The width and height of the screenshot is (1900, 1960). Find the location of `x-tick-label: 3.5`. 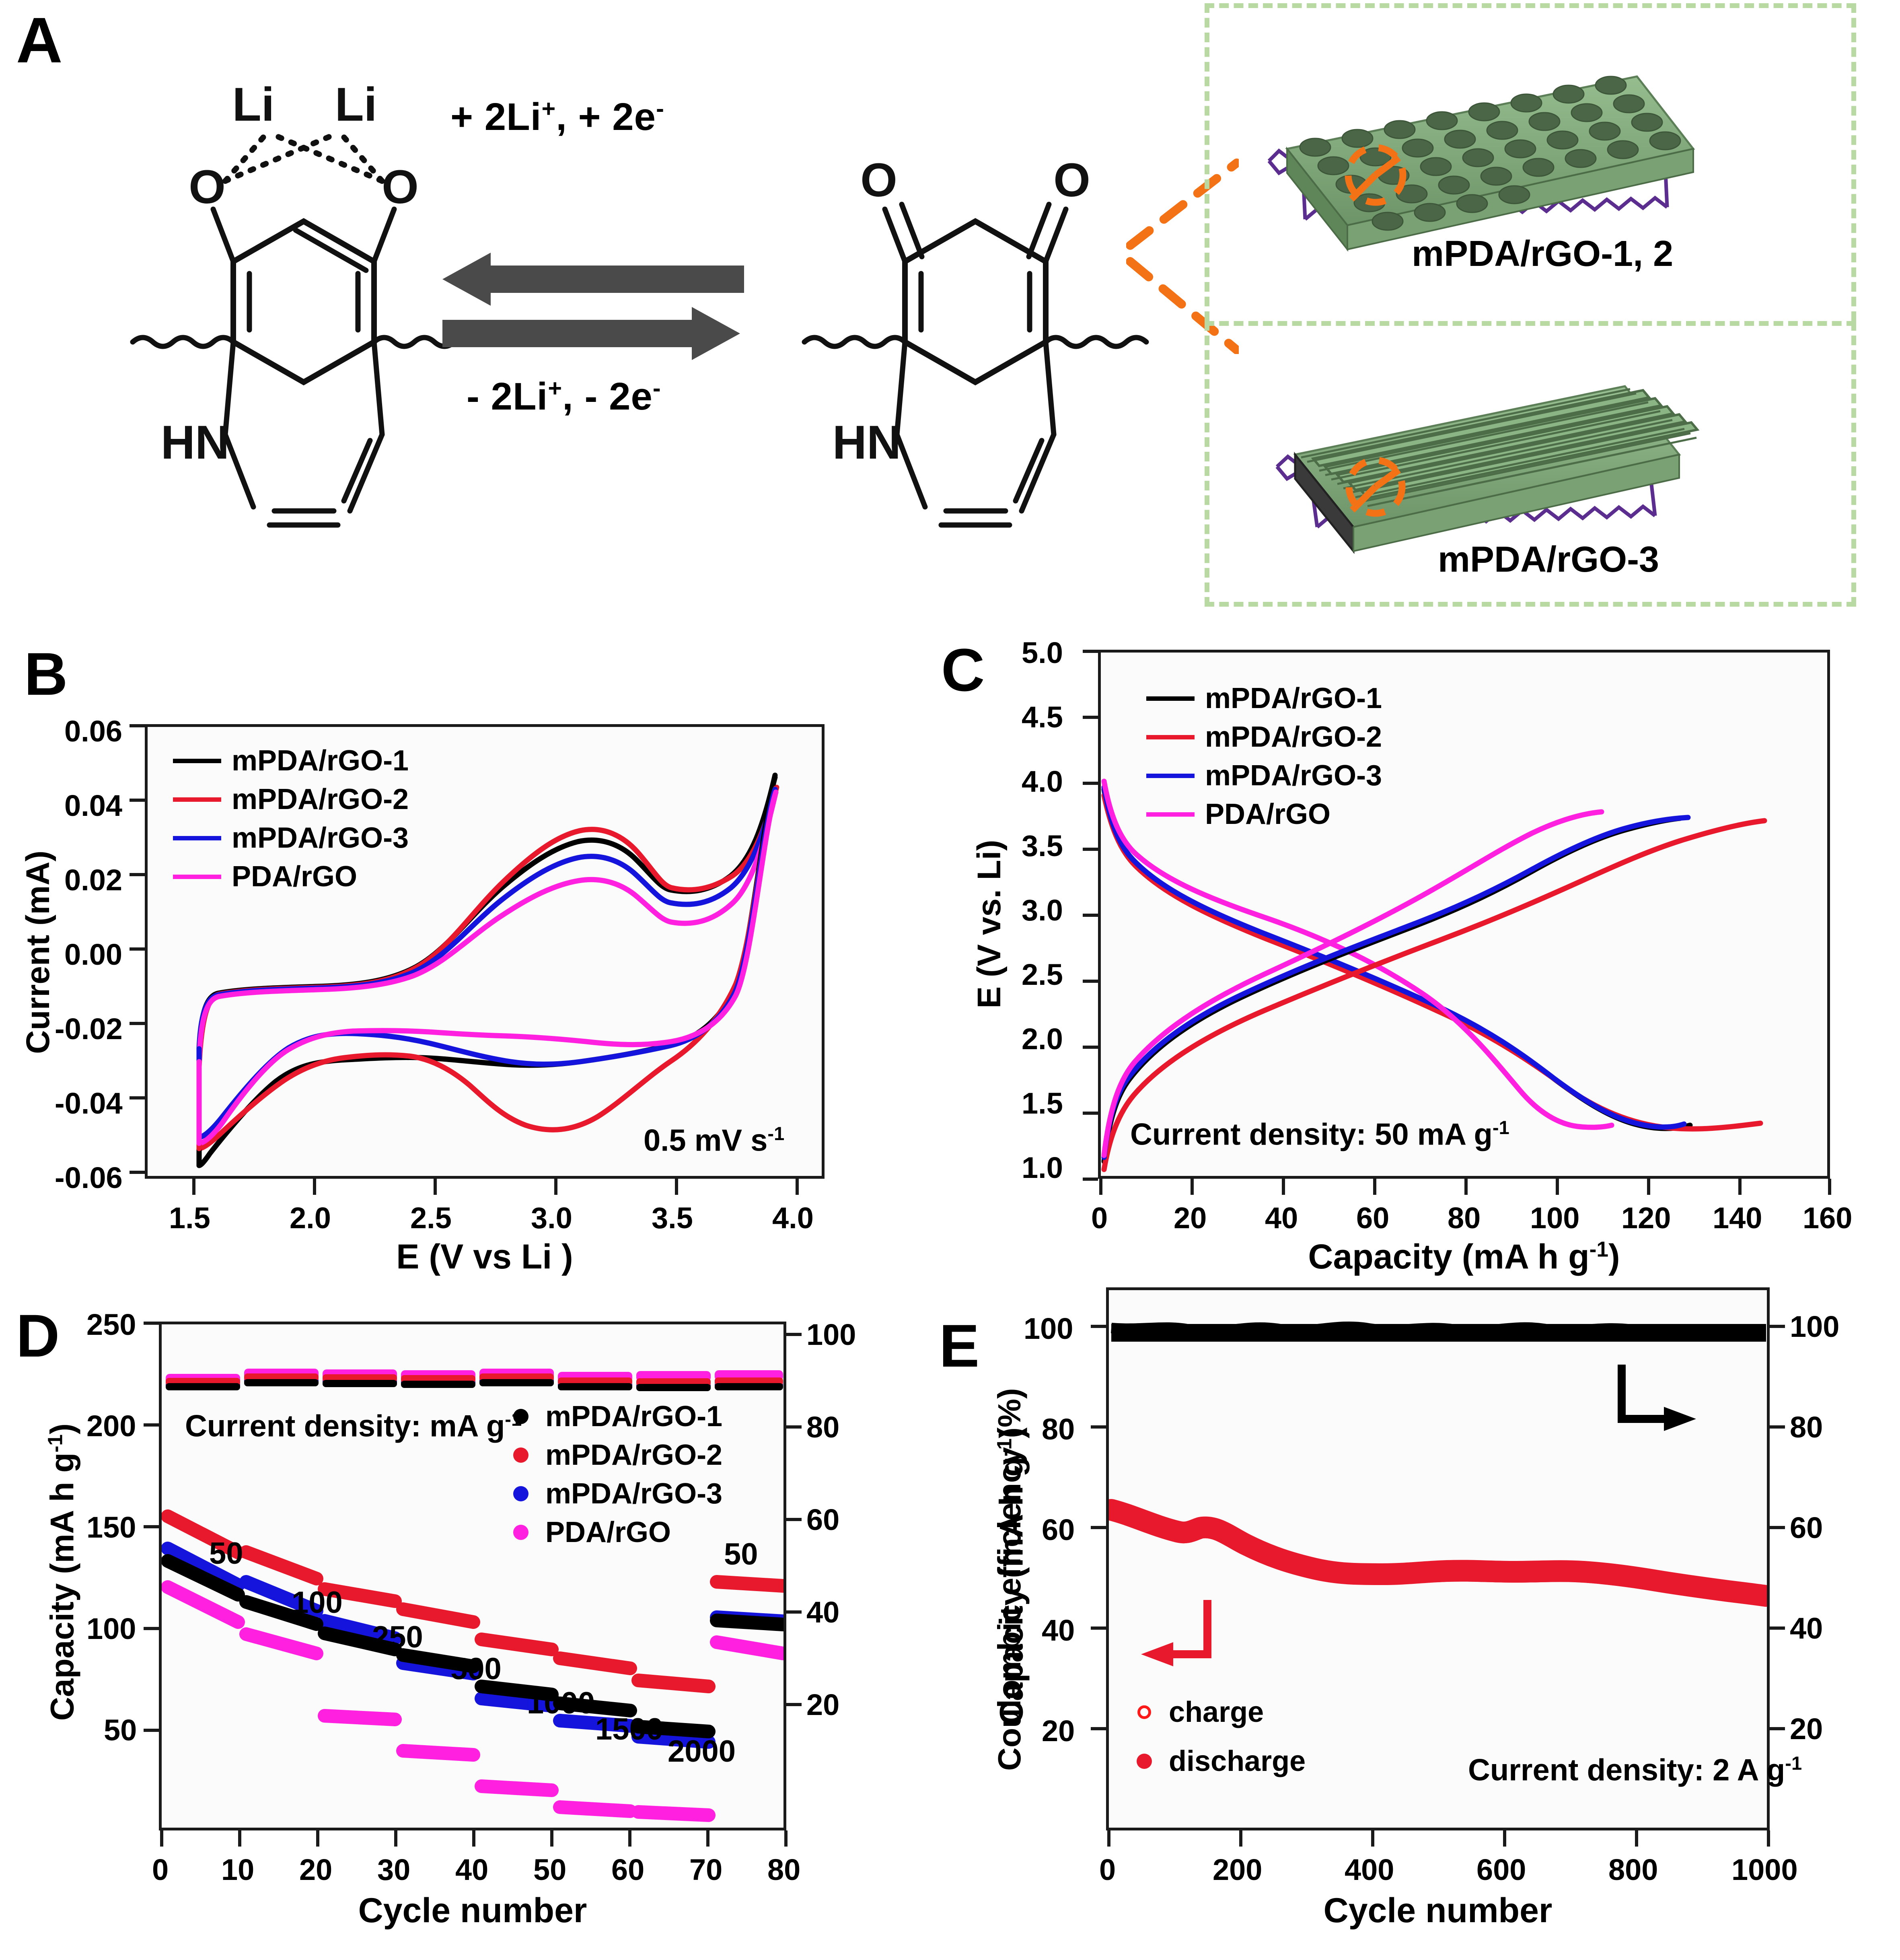

x-tick-label: 3.5 is located at coordinates (672, 1218).